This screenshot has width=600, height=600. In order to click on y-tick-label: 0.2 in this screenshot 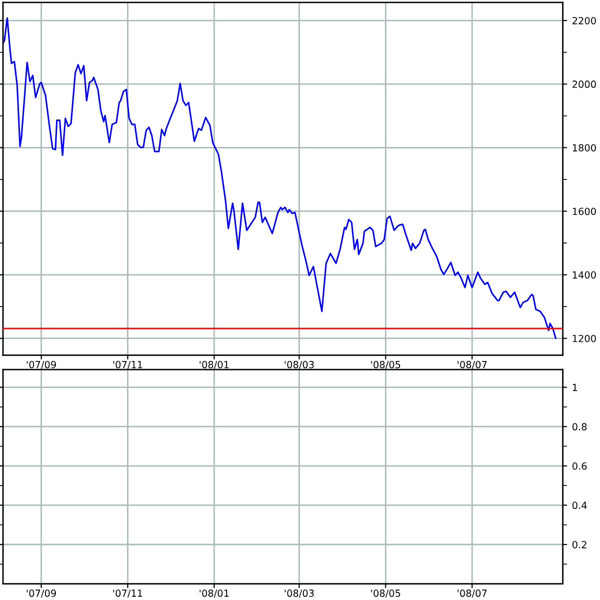, I will do `click(579, 544)`.